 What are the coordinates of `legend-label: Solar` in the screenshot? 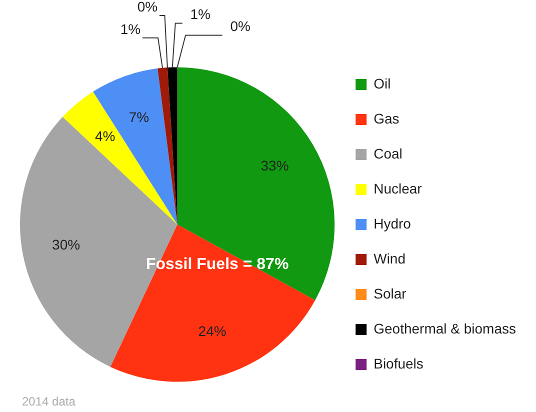 It's located at (390, 293).